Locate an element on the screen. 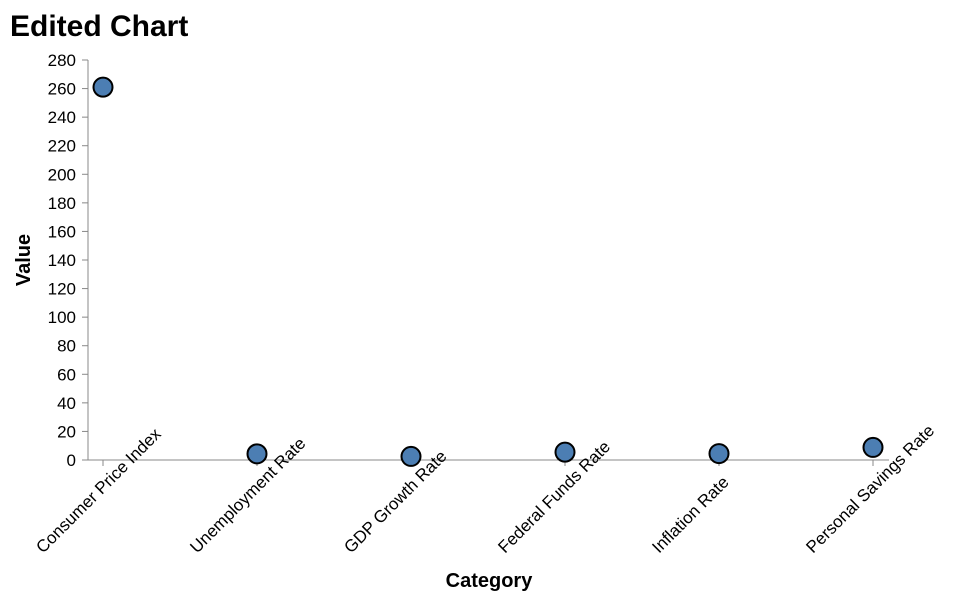 Image resolution: width=970 pixels, height=602 pixels. y-tick-label: 40 is located at coordinates (66, 403).